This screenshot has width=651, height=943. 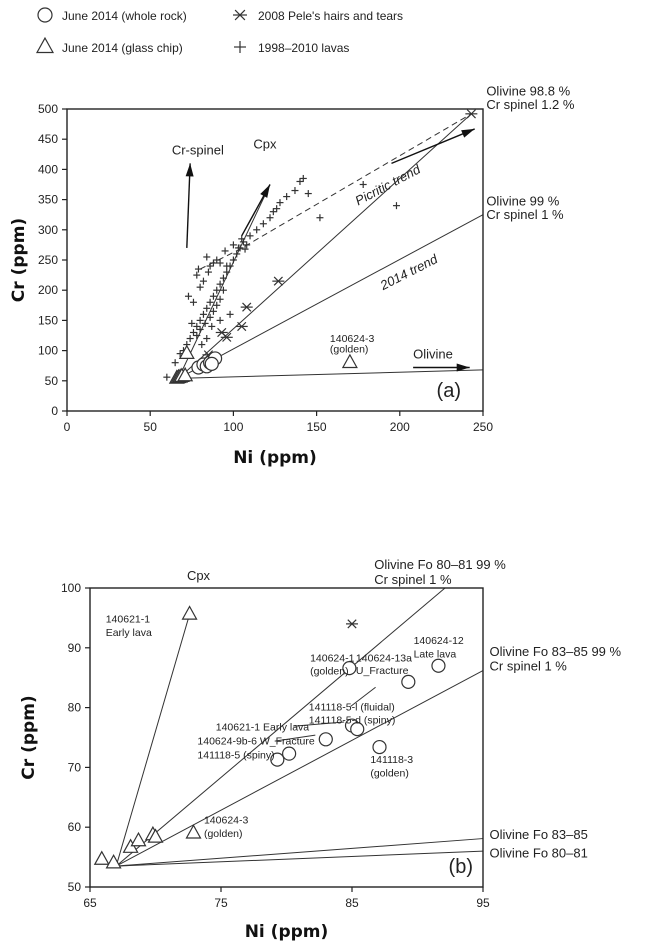 I want to click on legend-marker-circle, so click(x=45, y=15).